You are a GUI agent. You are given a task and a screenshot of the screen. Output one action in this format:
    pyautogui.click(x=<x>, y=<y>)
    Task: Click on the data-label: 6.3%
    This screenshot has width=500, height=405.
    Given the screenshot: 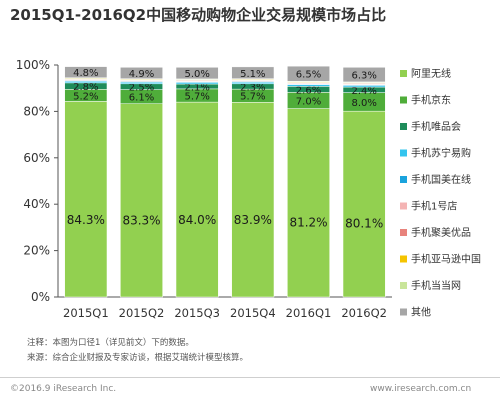 What is the action you would take?
    pyautogui.click(x=363, y=76)
    